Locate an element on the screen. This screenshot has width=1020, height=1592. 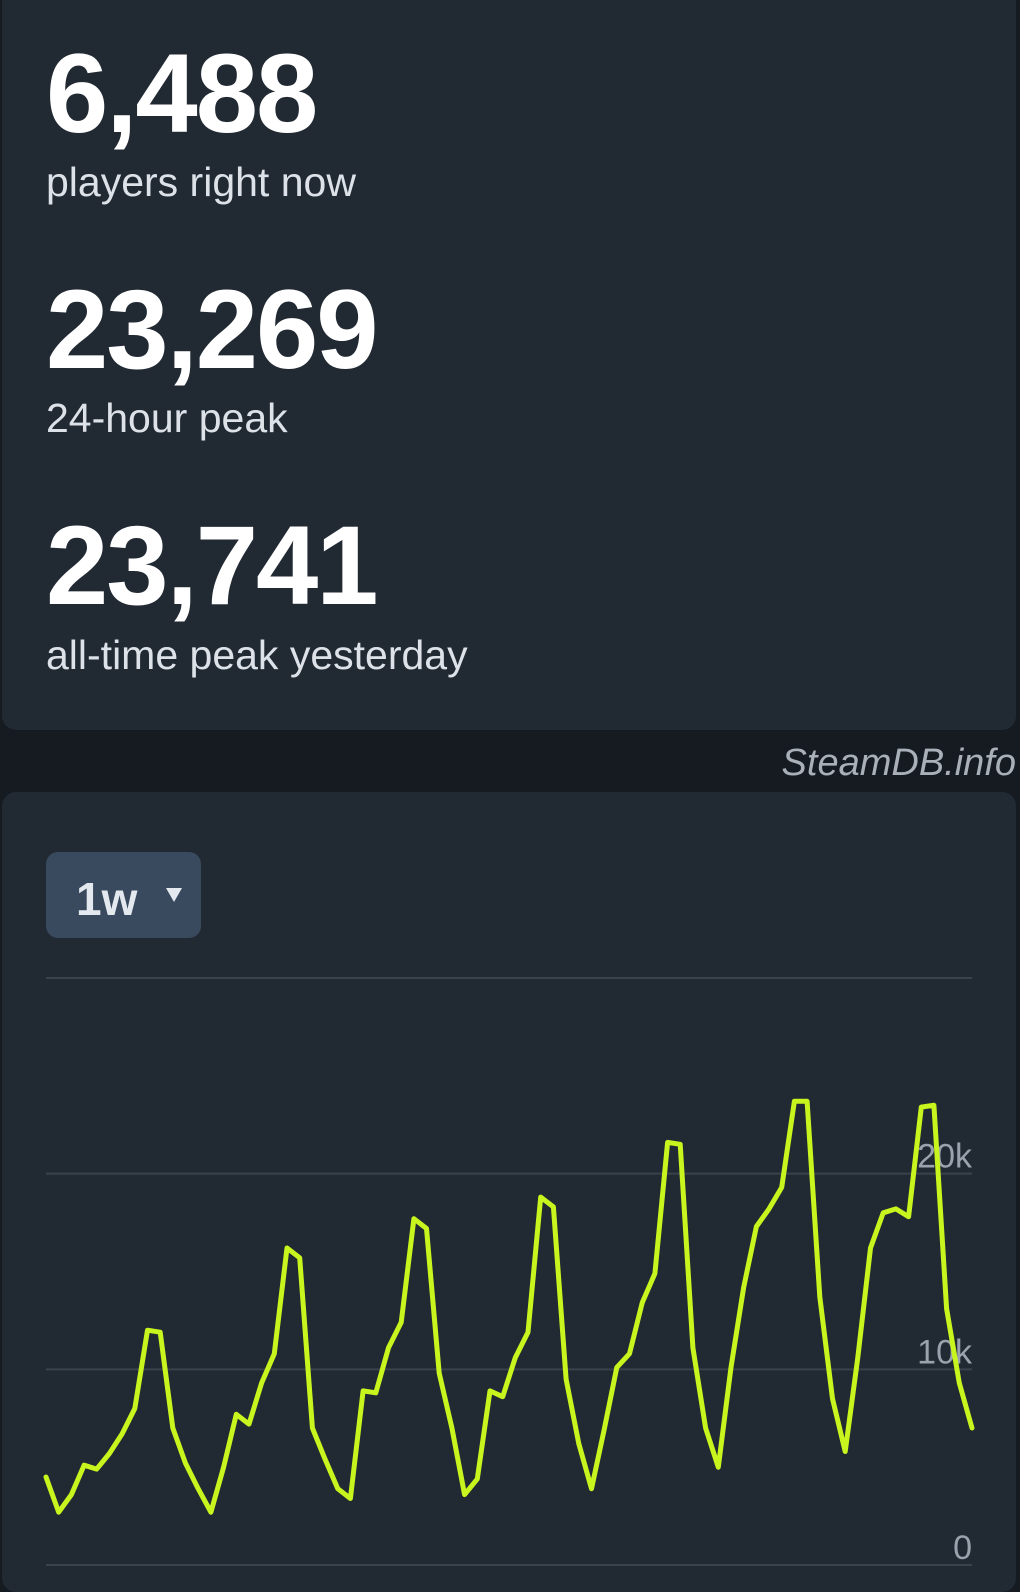
y-tick-label: 20k is located at coordinates (945, 1157).